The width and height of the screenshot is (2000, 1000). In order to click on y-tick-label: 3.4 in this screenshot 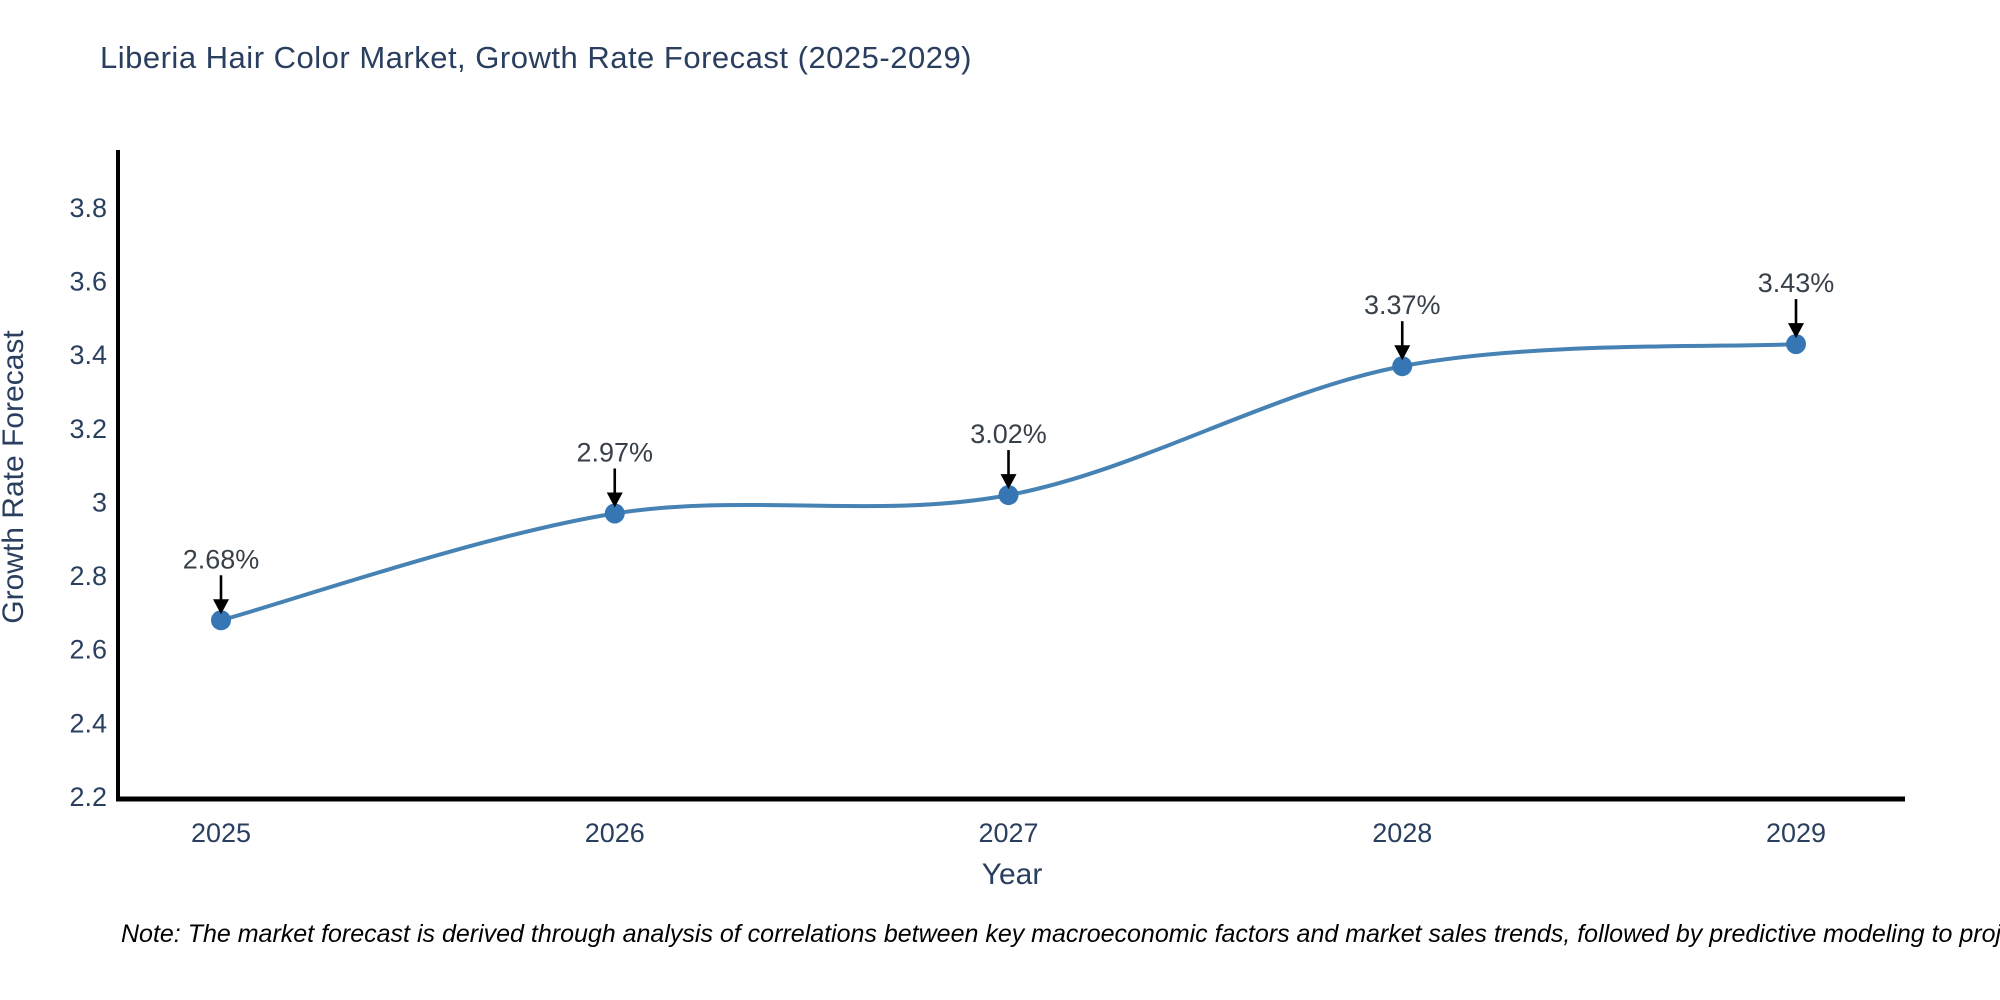, I will do `click(88, 355)`.